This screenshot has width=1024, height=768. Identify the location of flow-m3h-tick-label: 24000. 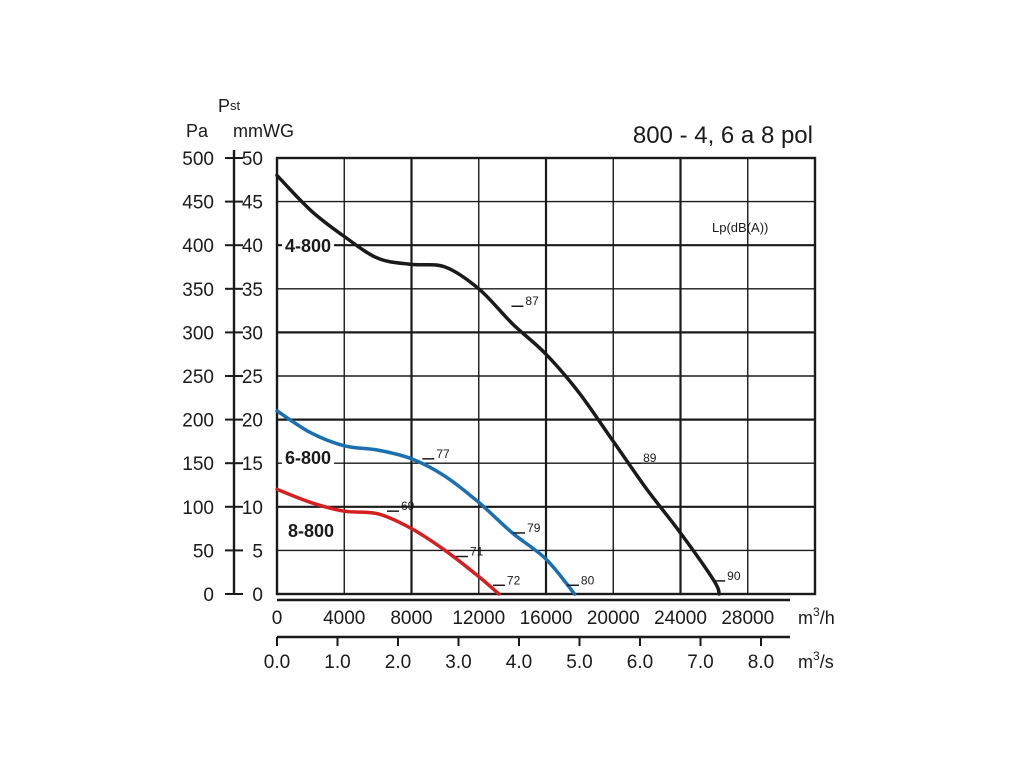
(680, 618).